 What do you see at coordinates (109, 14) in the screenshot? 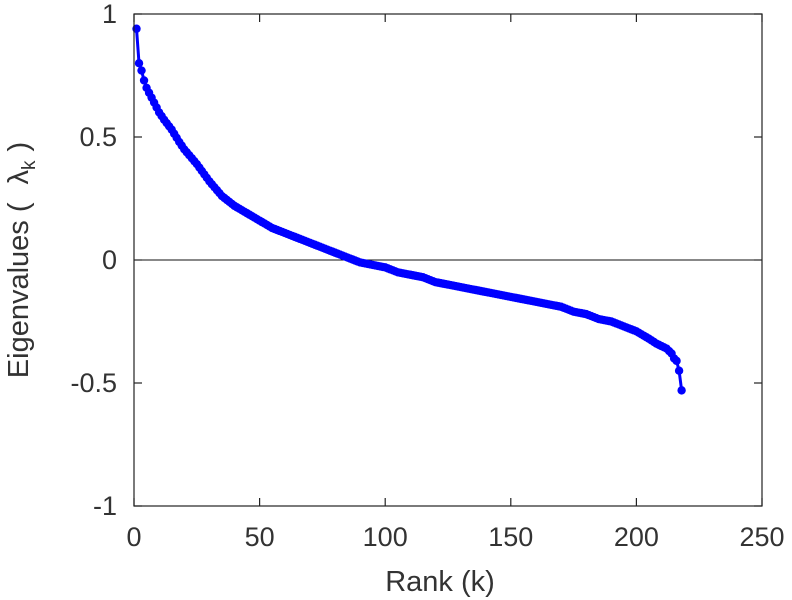
I see `y-tick-label: 1` at bounding box center [109, 14].